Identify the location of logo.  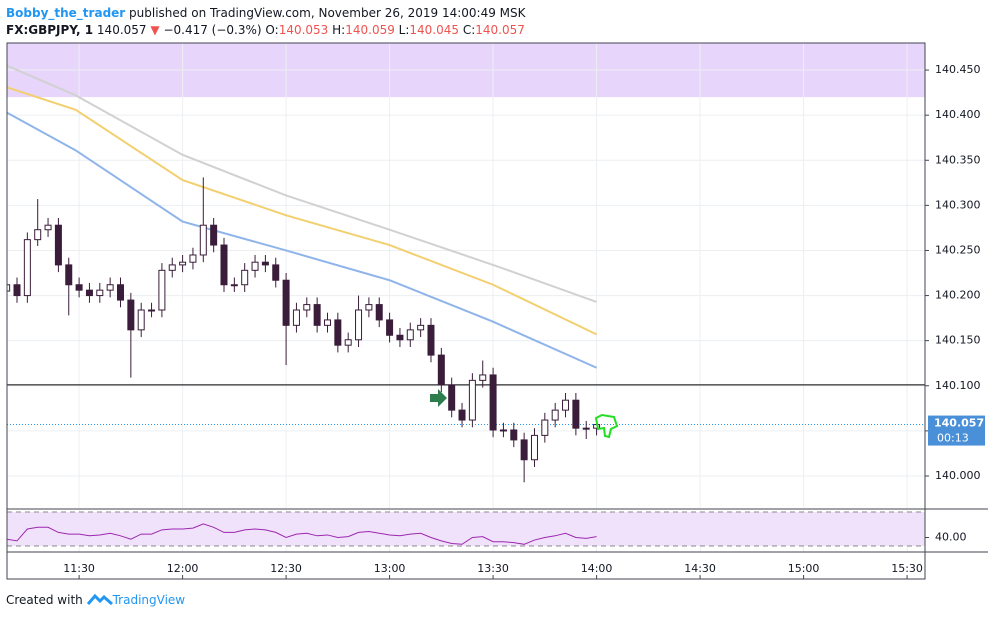
(99, 599).